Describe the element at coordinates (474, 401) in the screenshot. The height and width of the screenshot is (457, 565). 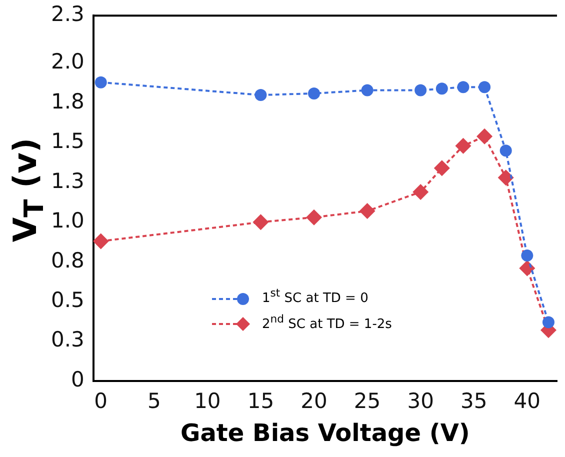
I see `x-tick-label: 35` at that location.